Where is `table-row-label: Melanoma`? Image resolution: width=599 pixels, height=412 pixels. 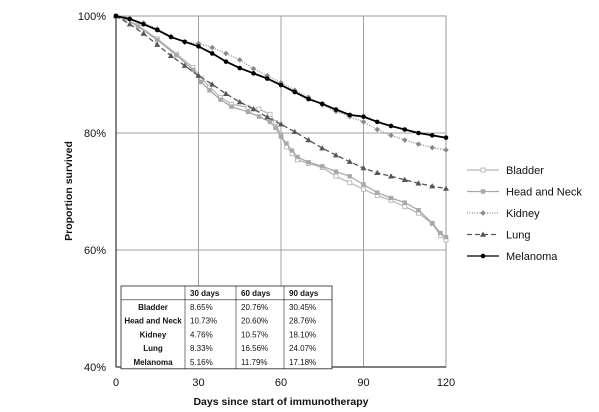
table-row-label: Melanoma is located at coordinates (153, 362).